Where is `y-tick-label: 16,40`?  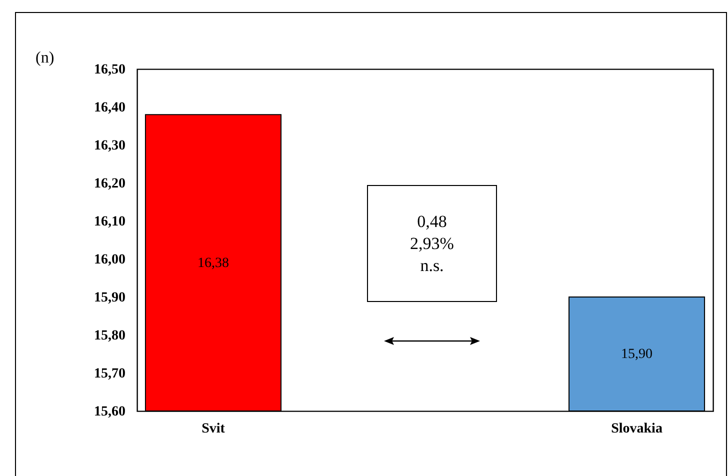
y-tick-label: 16,40 is located at coordinates (110, 108).